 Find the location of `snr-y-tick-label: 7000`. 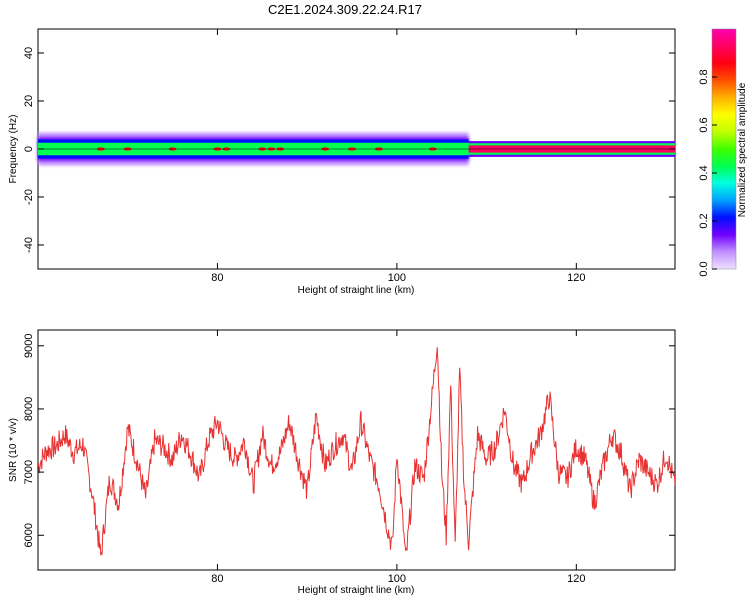

snr-y-tick-label: 7000 is located at coordinates (29, 472).